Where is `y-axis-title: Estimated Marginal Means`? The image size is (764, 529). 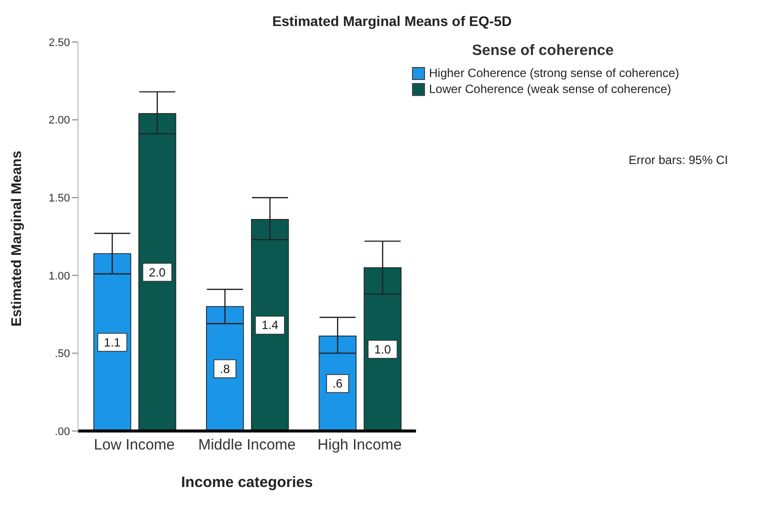 y-axis-title: Estimated Marginal Means is located at coordinates (16, 238).